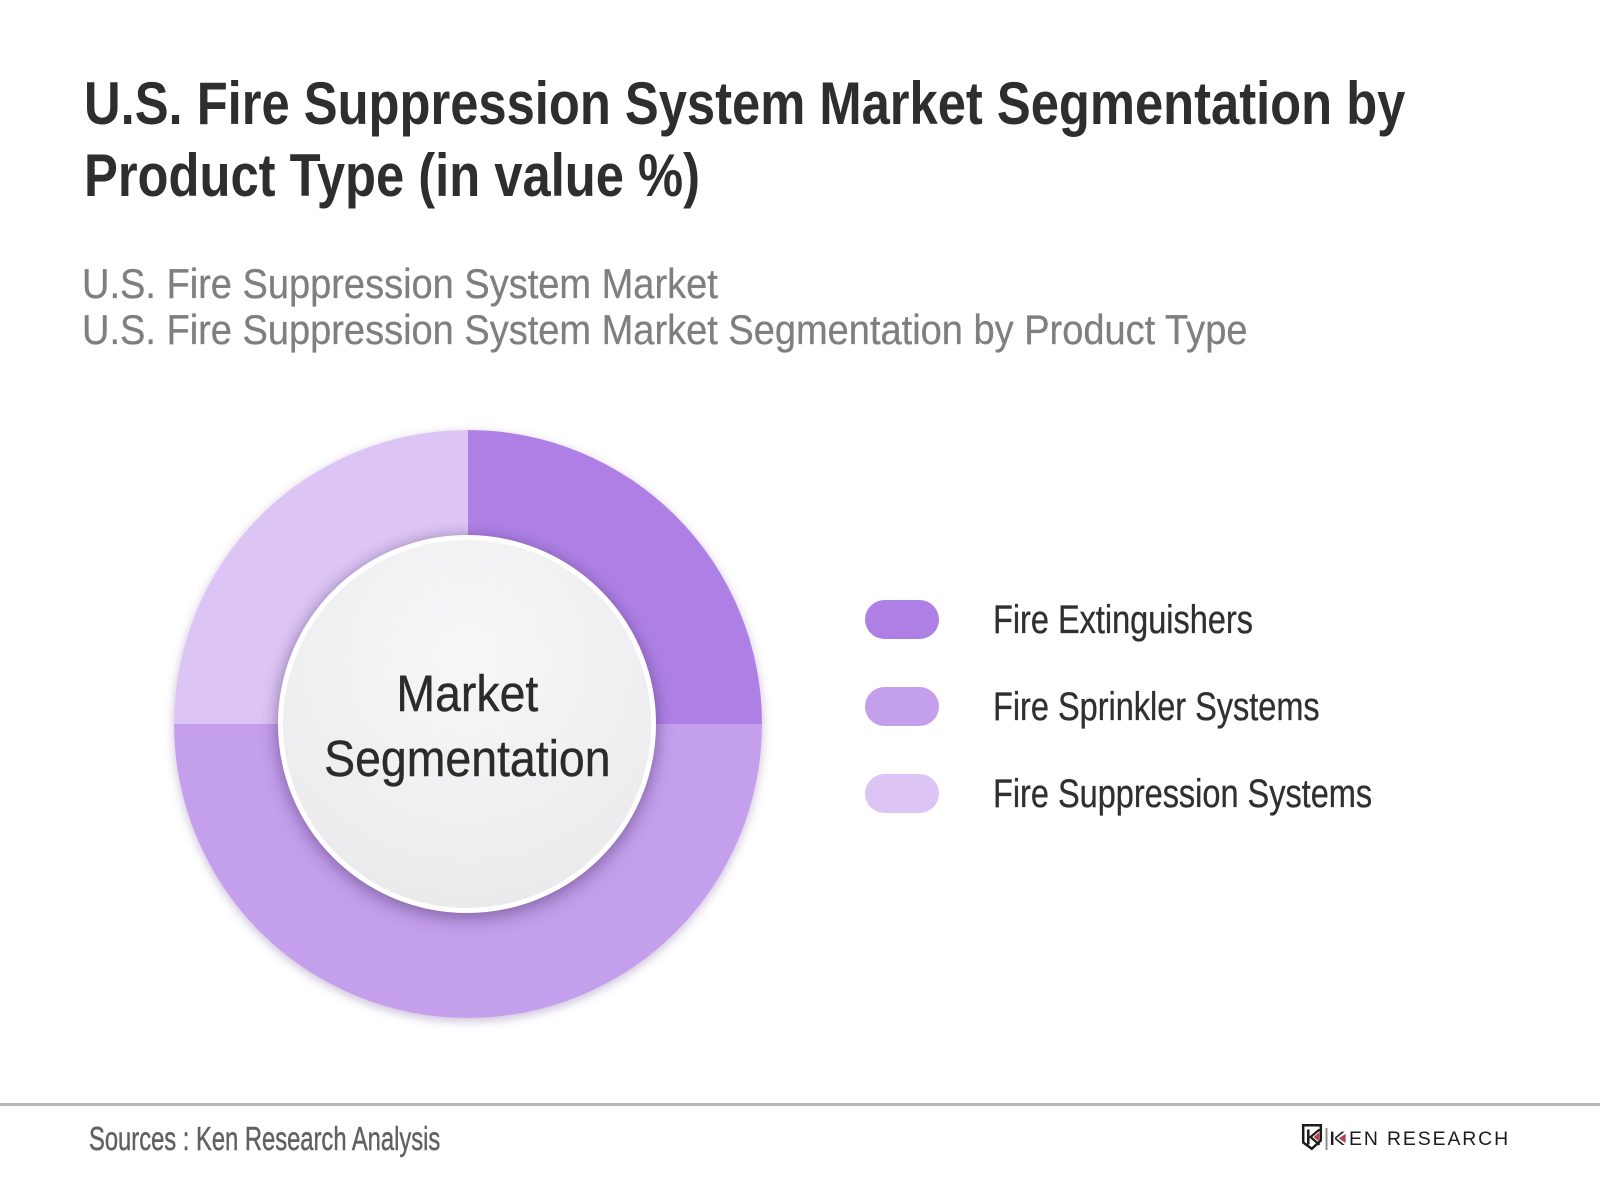 This screenshot has width=1600, height=1200. Describe the element at coordinates (1429, 1139) in the screenshot. I see `svg-text: EN RESEARCH` at that location.